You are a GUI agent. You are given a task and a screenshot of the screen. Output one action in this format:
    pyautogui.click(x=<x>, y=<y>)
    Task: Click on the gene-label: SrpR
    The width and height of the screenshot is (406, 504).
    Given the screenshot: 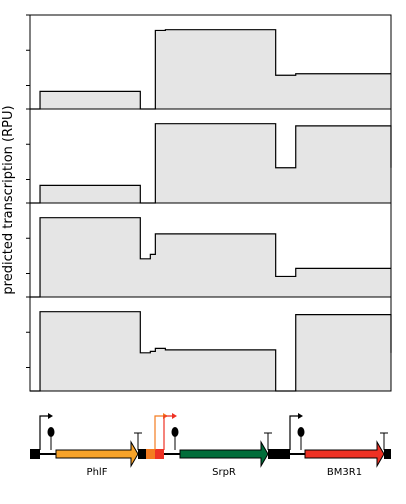 What is the action you would take?
    pyautogui.click(x=224, y=472)
    